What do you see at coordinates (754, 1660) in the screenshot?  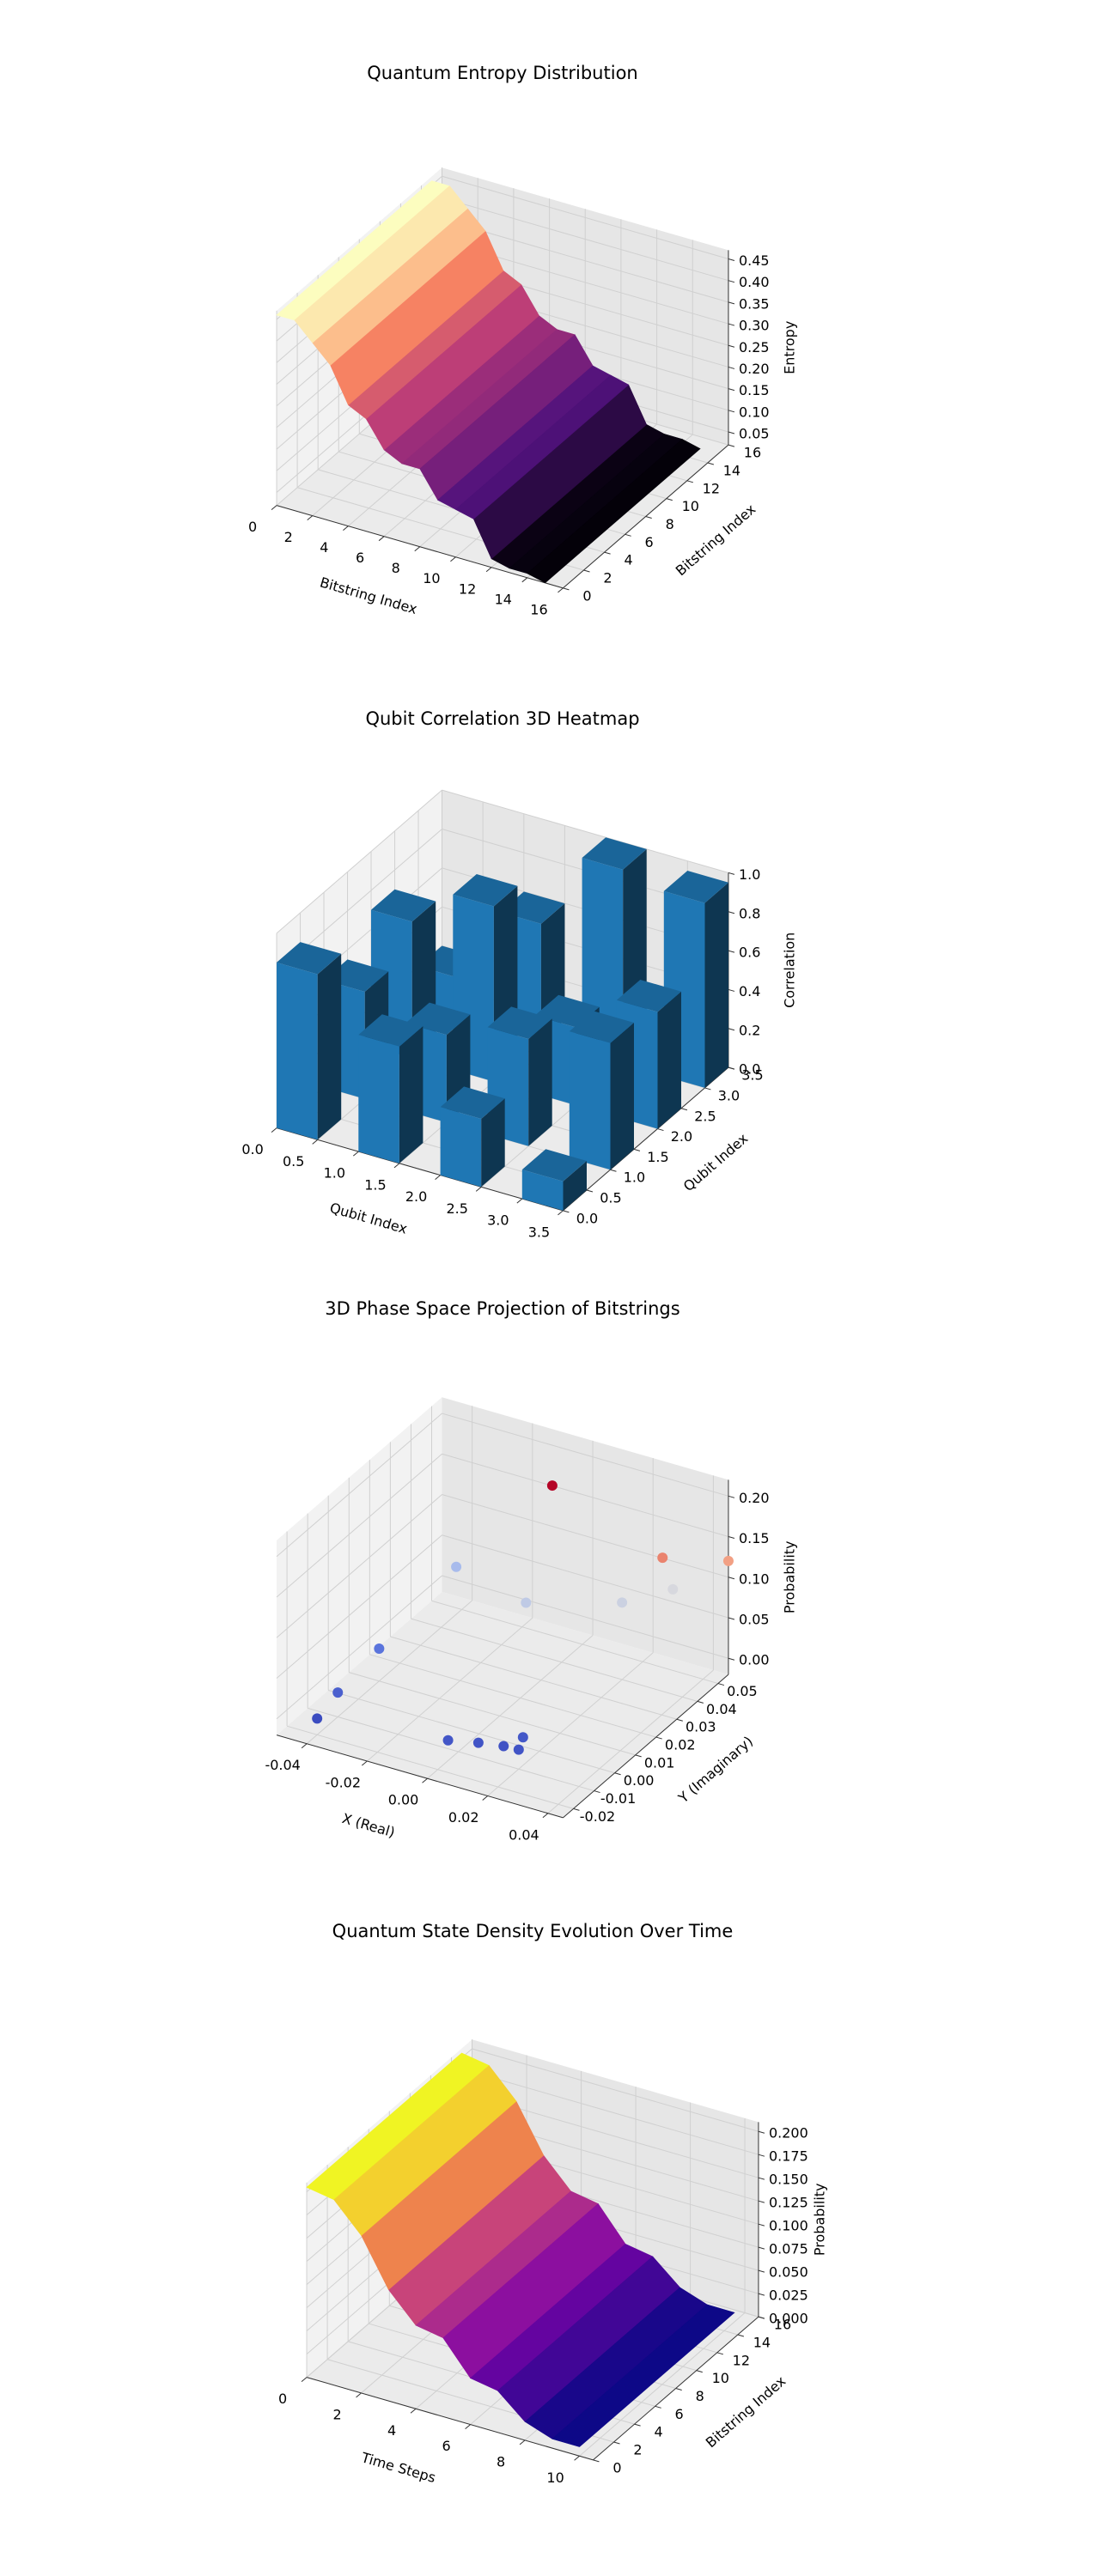 I see `z-tick-label: 0.00` at bounding box center [754, 1660].